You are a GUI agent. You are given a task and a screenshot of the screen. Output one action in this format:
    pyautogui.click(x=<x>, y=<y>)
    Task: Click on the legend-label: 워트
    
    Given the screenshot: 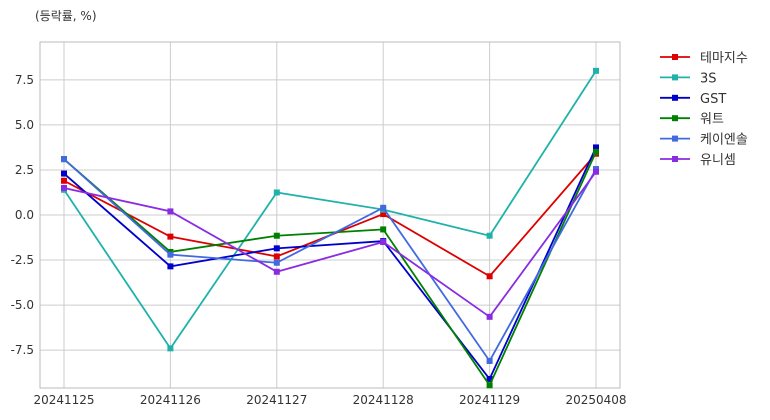 What is the action you would take?
    pyautogui.click(x=712, y=119)
    